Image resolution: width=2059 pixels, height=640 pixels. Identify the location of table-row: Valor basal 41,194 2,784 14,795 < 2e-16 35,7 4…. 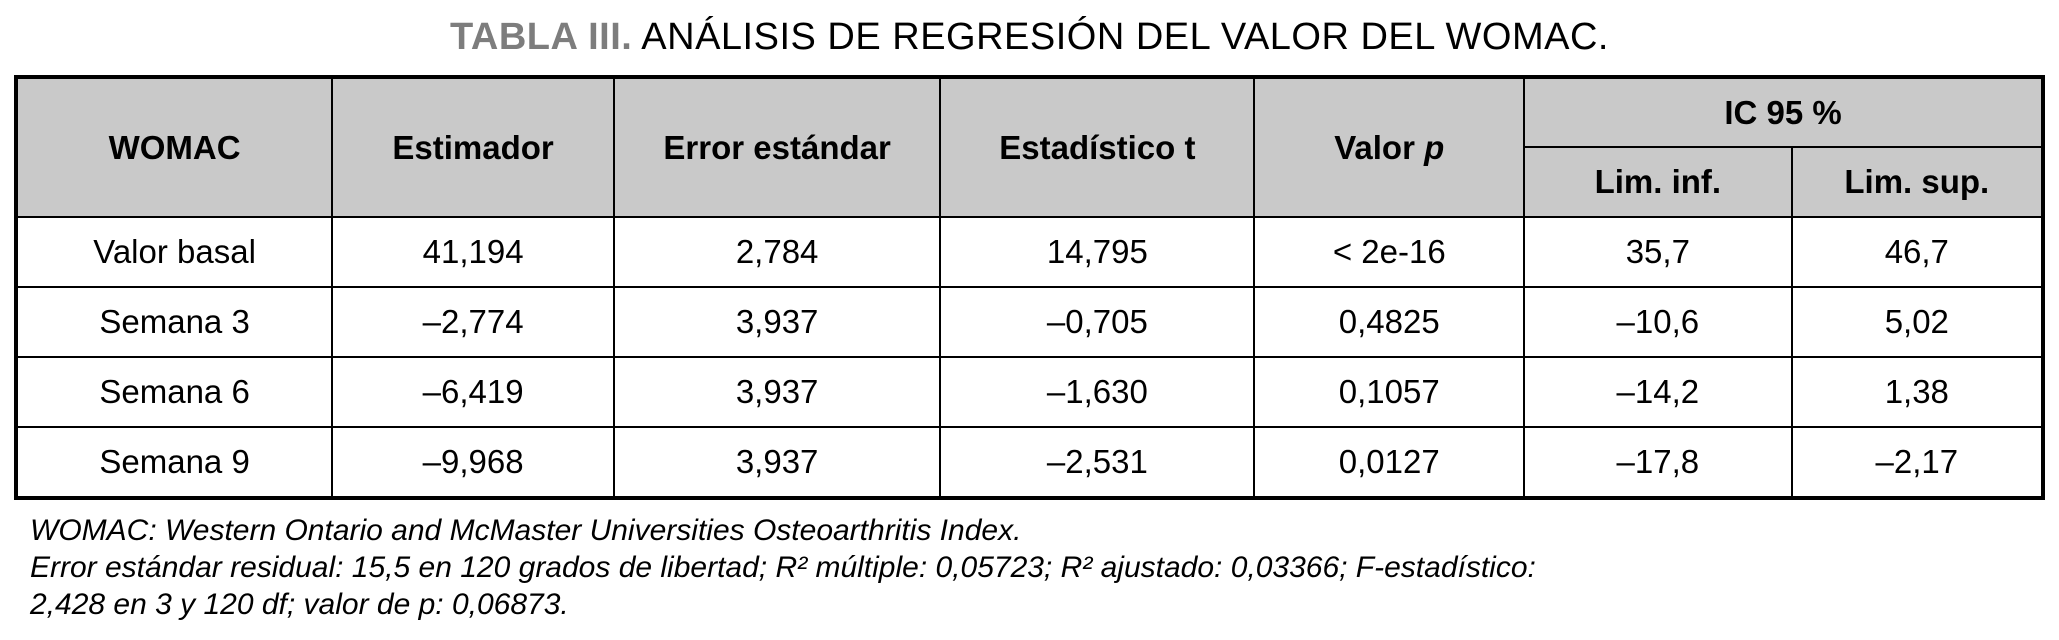
(1029, 252).